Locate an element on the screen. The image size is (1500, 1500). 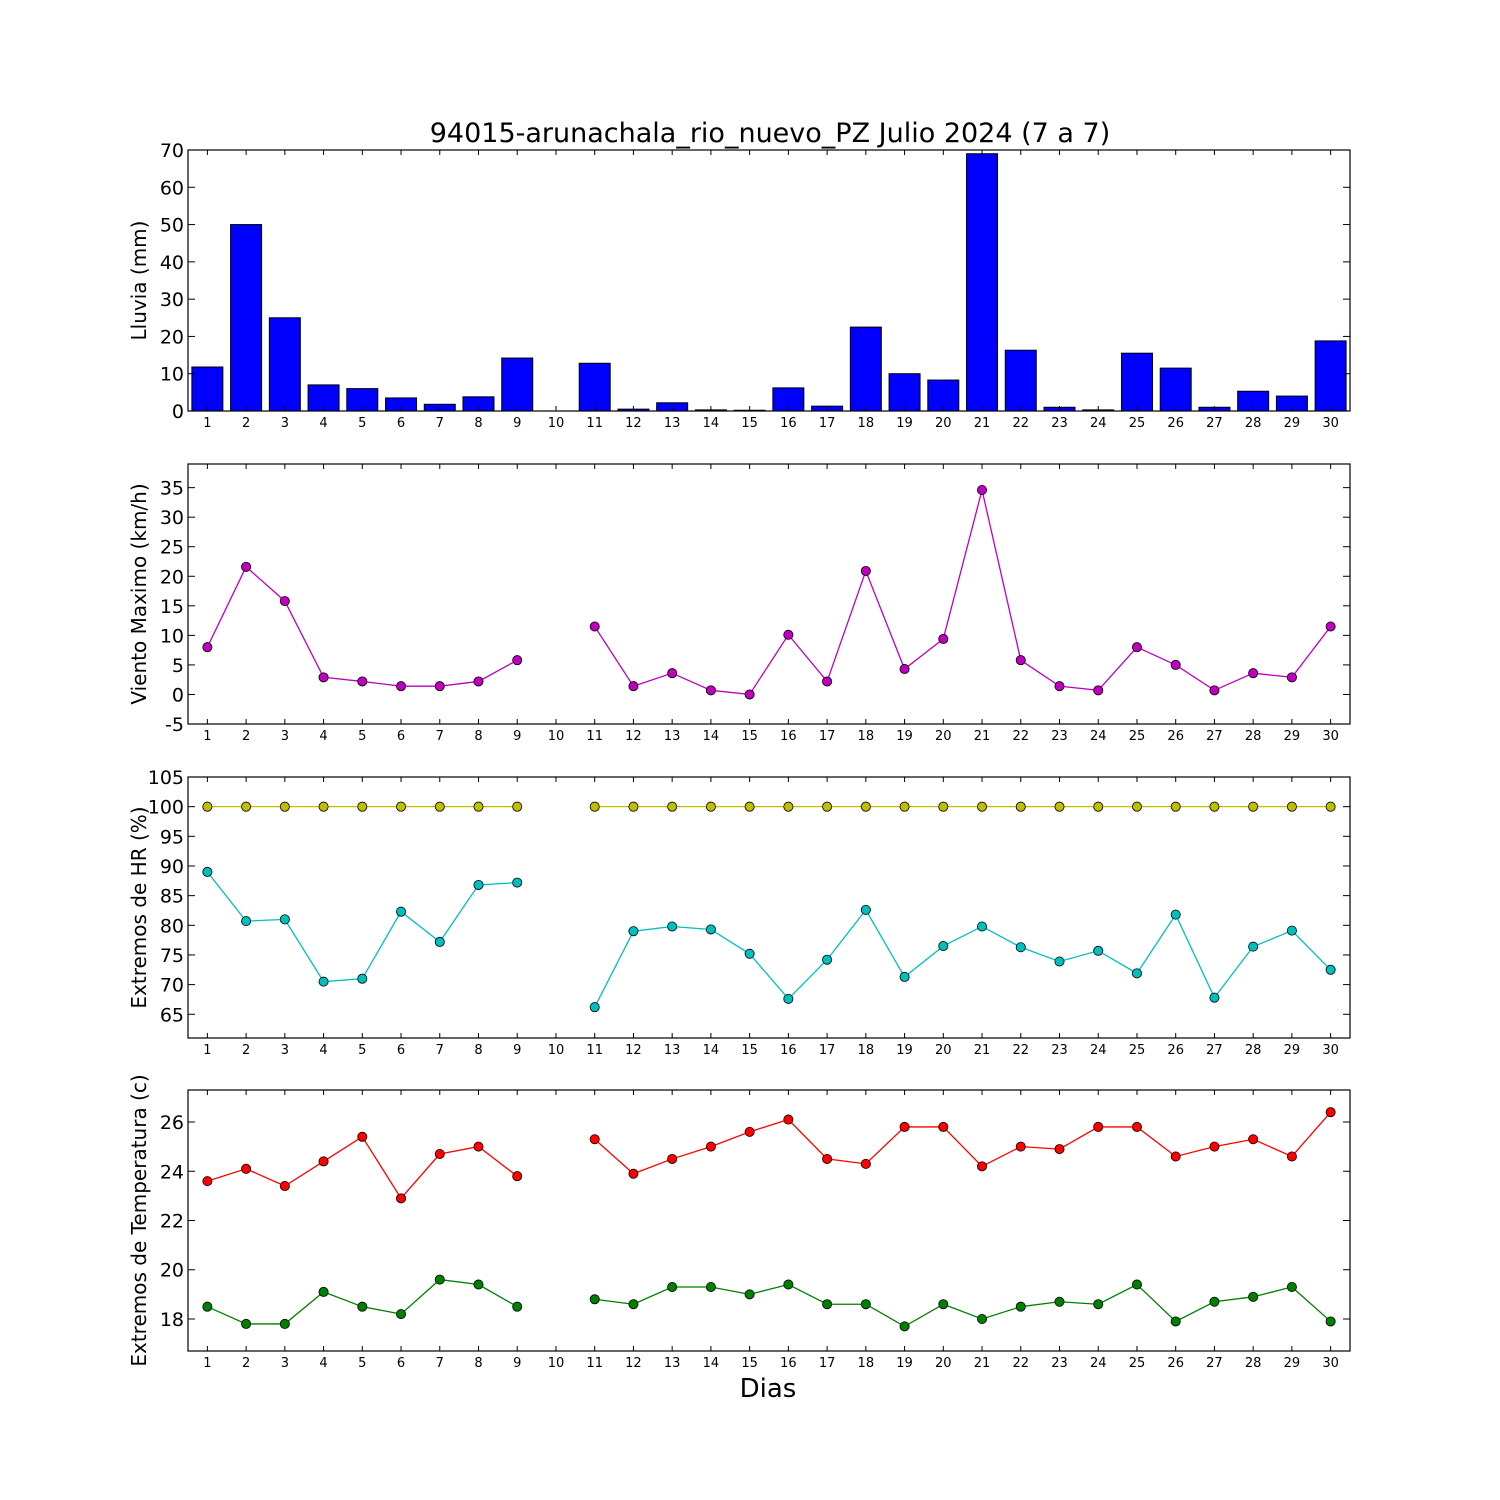
rain-plot-area is located at coordinates (769, 280).